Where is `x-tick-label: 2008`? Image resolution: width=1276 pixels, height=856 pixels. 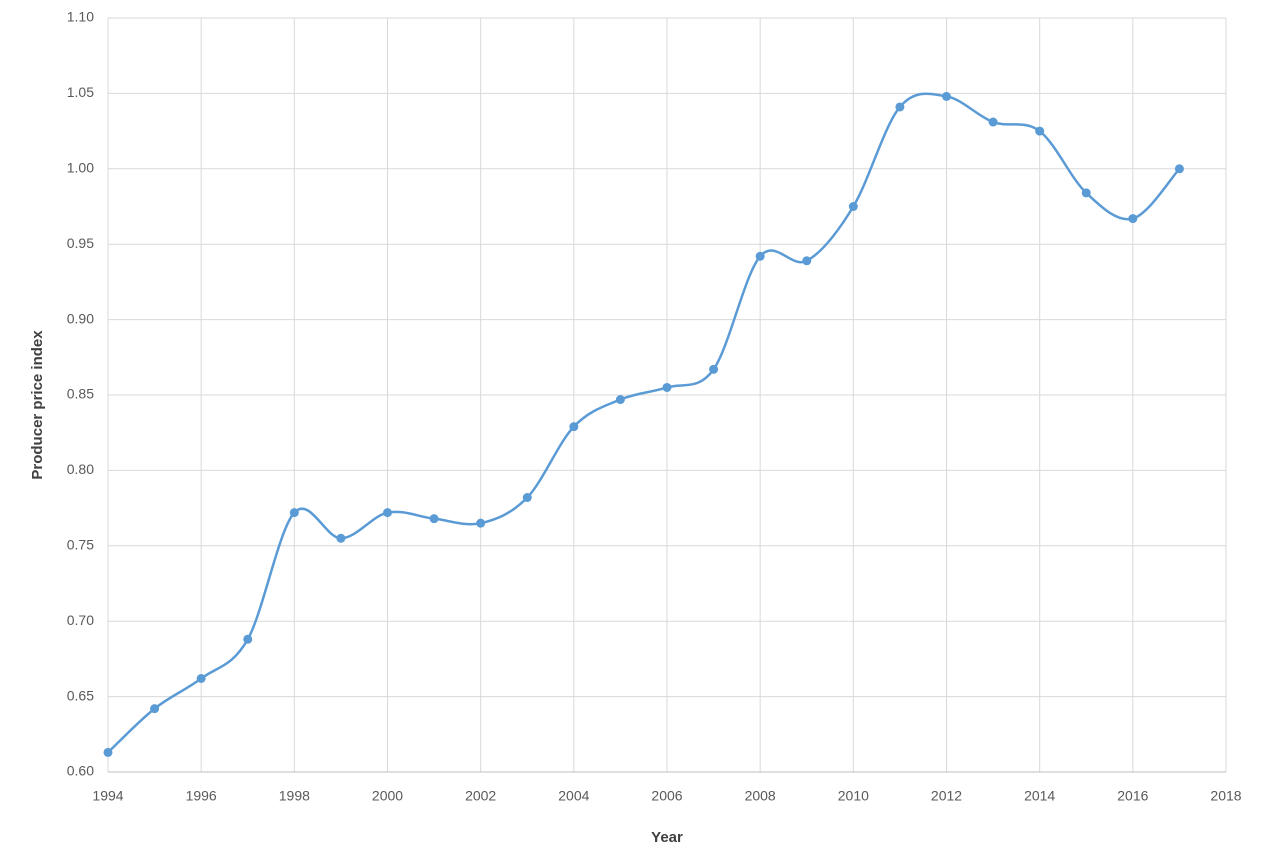
x-tick-label: 2008 is located at coordinates (760, 796).